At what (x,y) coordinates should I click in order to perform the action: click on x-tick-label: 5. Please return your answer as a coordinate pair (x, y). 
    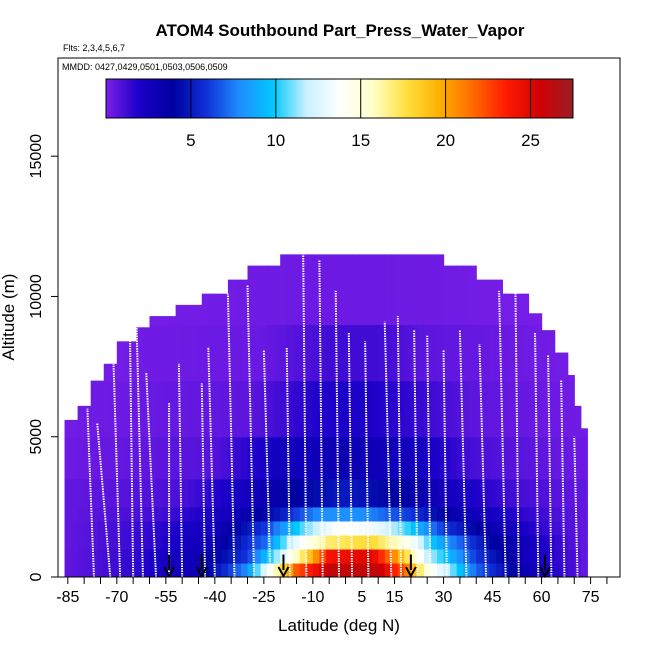
    Looking at the image, I should click on (361, 597).